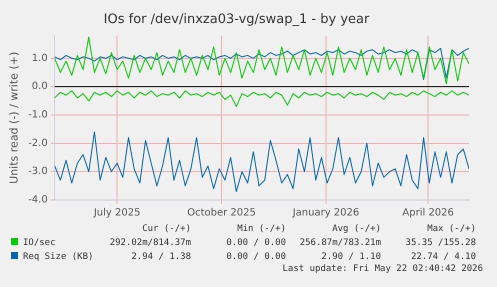 Image resolution: width=497 pixels, height=287 pixels. What do you see at coordinates (58, 257) in the screenshot?
I see `legend-label: Req Size (KB)` at bounding box center [58, 257].